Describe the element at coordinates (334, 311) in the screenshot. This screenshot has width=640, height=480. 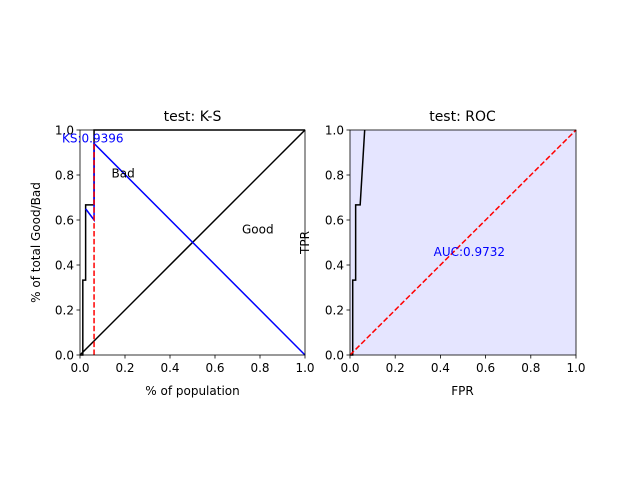
I see `roc-y-tick-label: 0.2` at that location.